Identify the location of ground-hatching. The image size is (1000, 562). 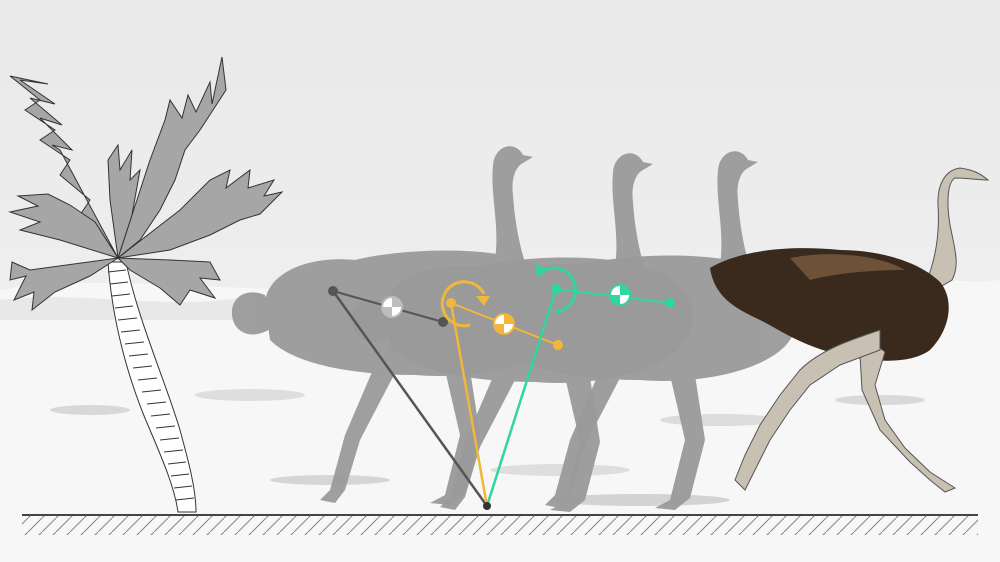
(500, 525).